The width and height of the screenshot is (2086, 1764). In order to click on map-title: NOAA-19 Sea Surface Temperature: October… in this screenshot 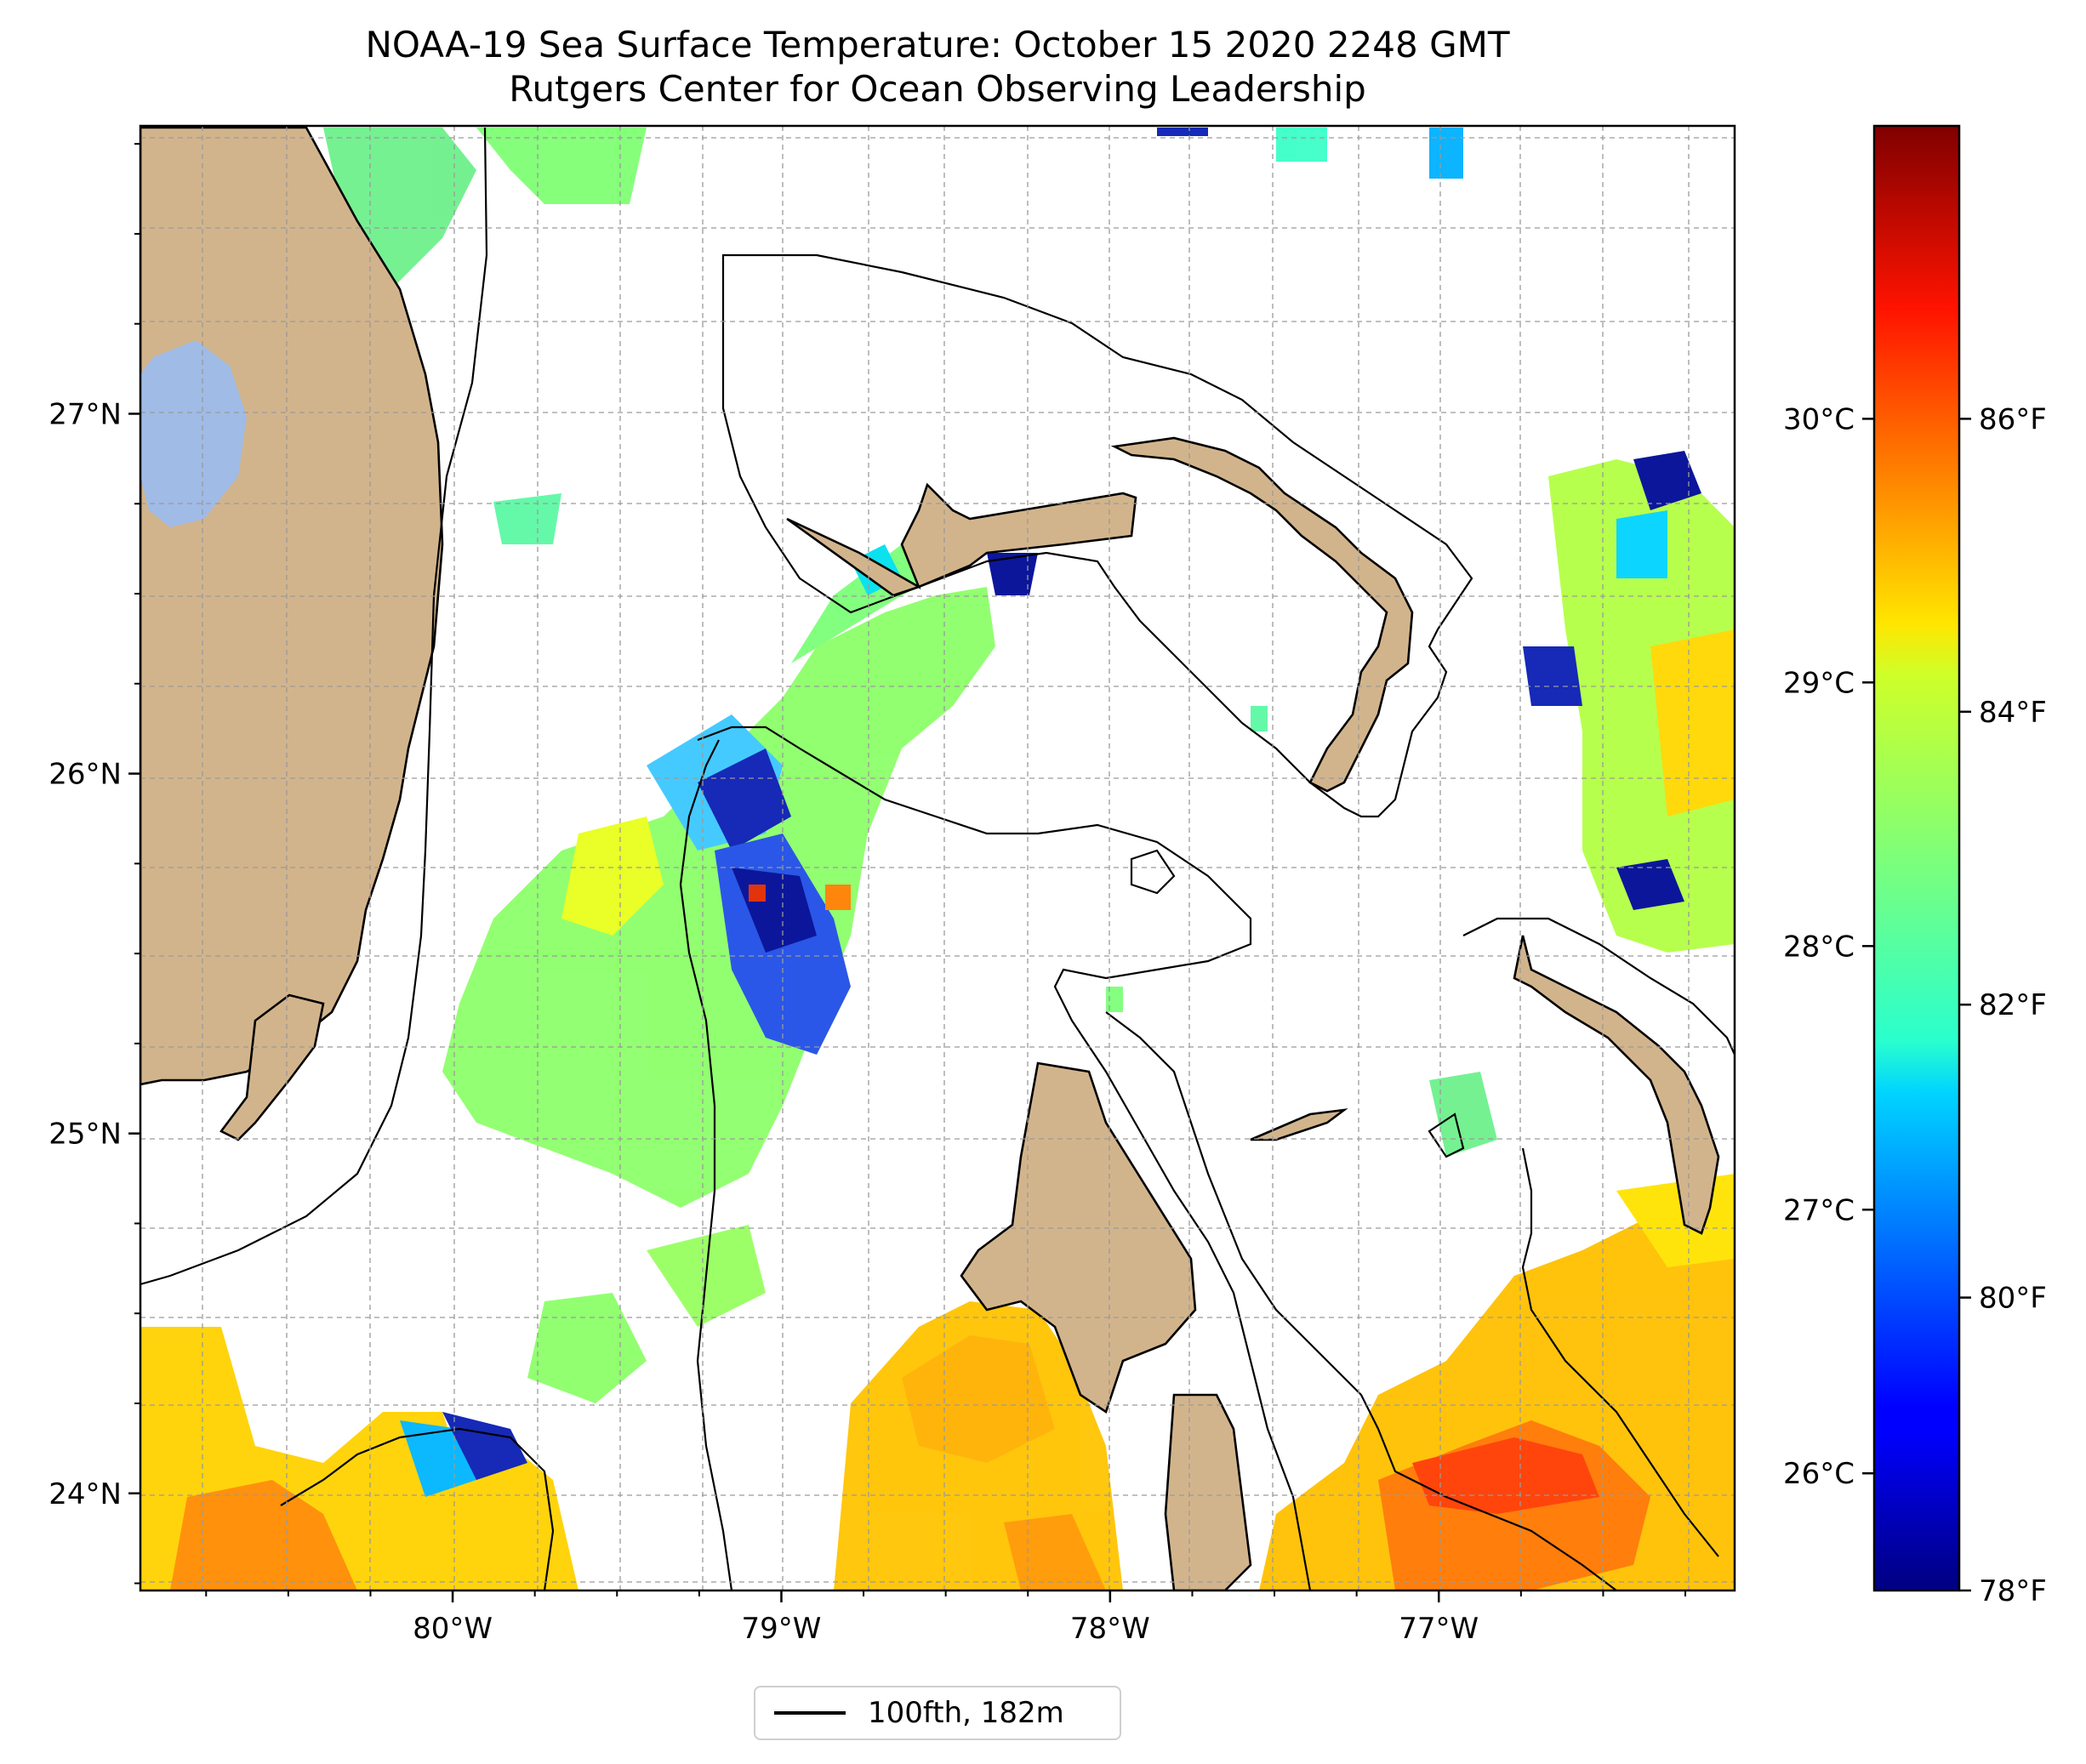, I will do `click(937, 44)`.